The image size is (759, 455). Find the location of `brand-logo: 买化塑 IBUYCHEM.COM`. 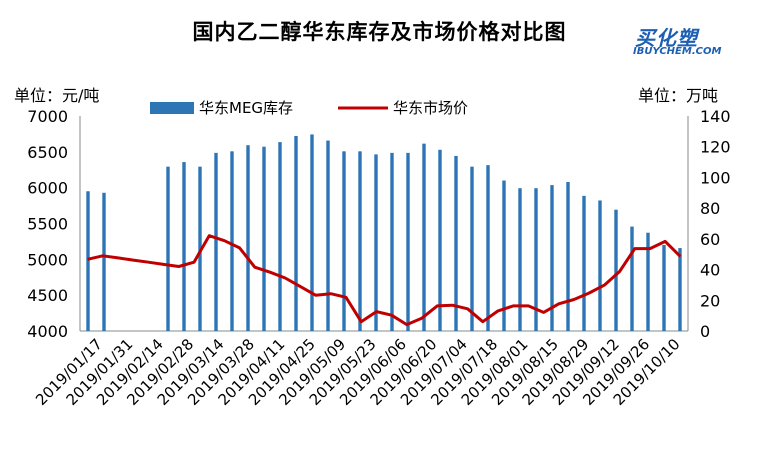

brand-logo: 买化塑 IBUYCHEM.COM is located at coordinates (688, 42).